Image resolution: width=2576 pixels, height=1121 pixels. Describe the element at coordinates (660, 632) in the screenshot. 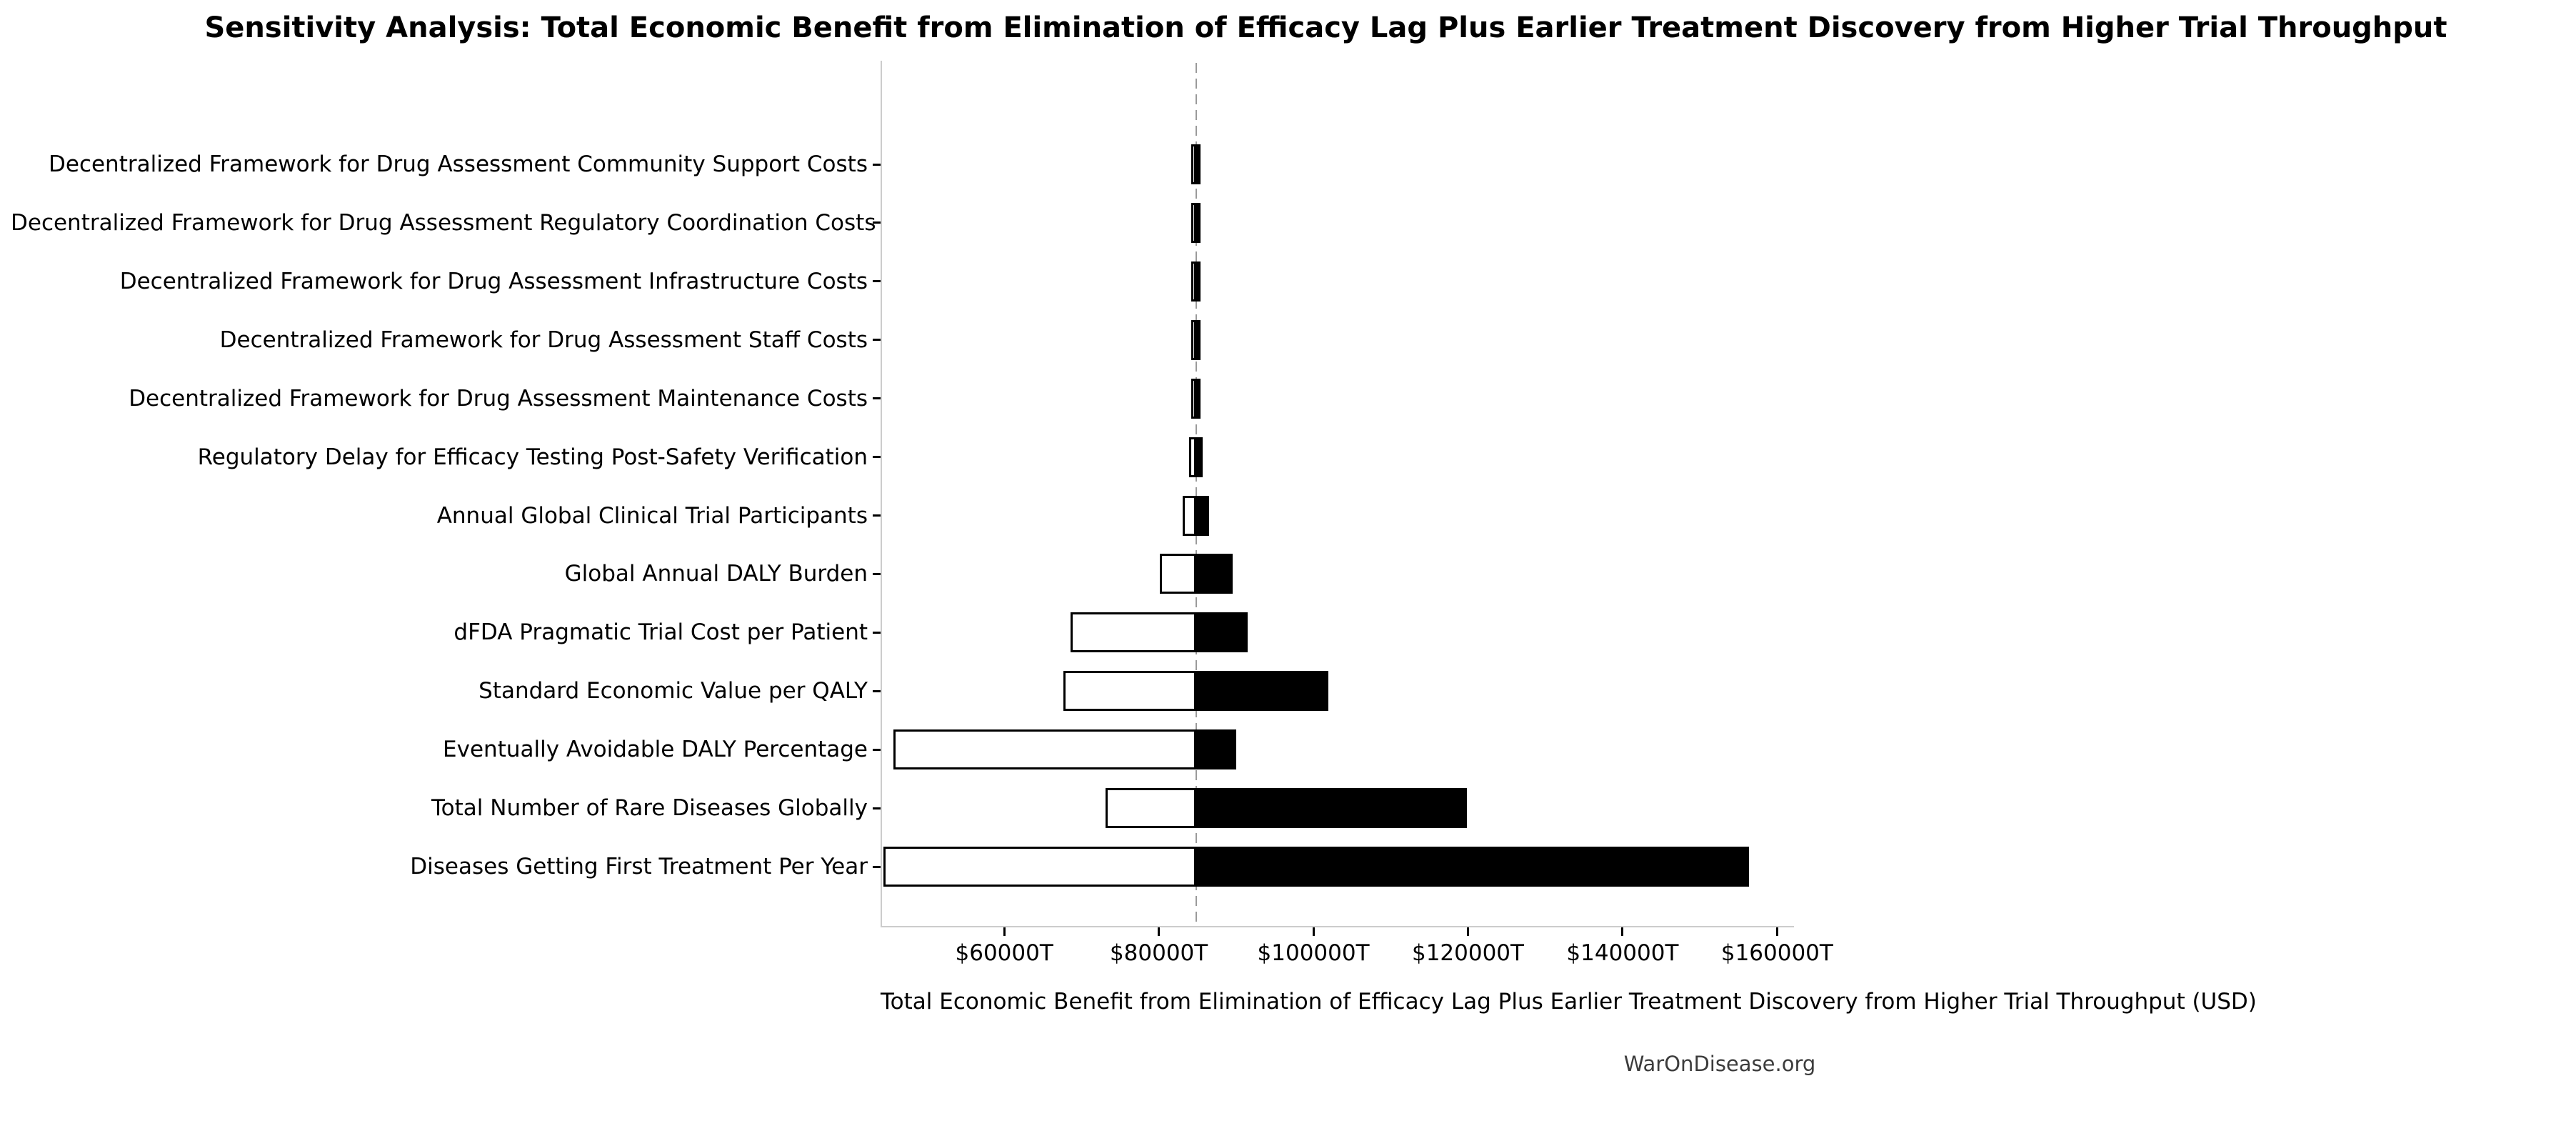

I see `y-axis-label: dFDA Pragmatic Trial Cost per Patient` at that location.